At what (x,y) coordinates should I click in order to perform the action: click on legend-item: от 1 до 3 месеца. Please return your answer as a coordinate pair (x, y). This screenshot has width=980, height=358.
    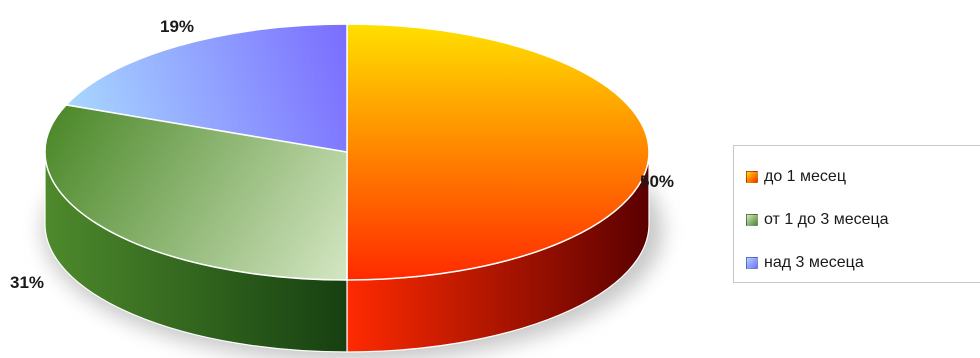
    Looking at the image, I should click on (863, 219).